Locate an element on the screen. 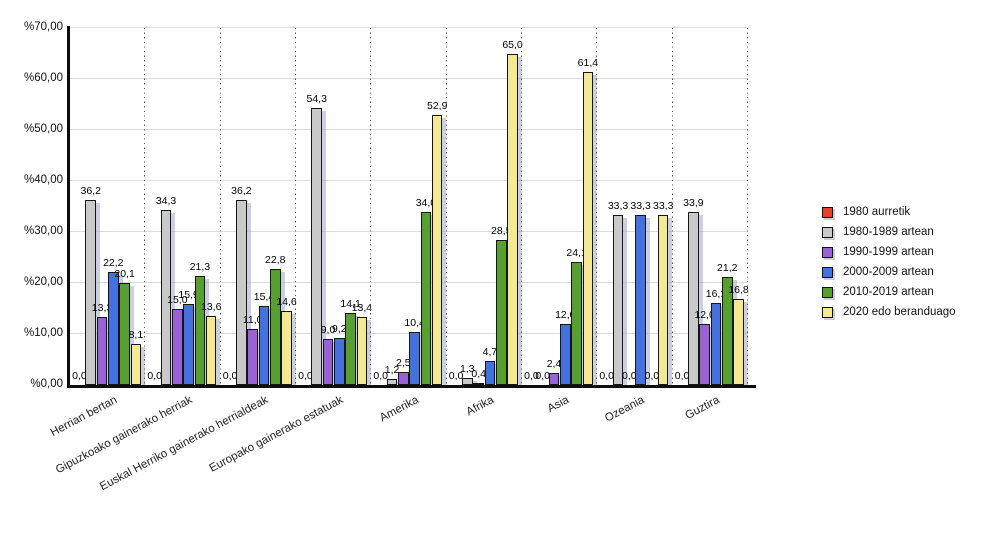 This screenshot has width=1000, height=550. bar-slot: 16,1 is located at coordinates (716, 206).